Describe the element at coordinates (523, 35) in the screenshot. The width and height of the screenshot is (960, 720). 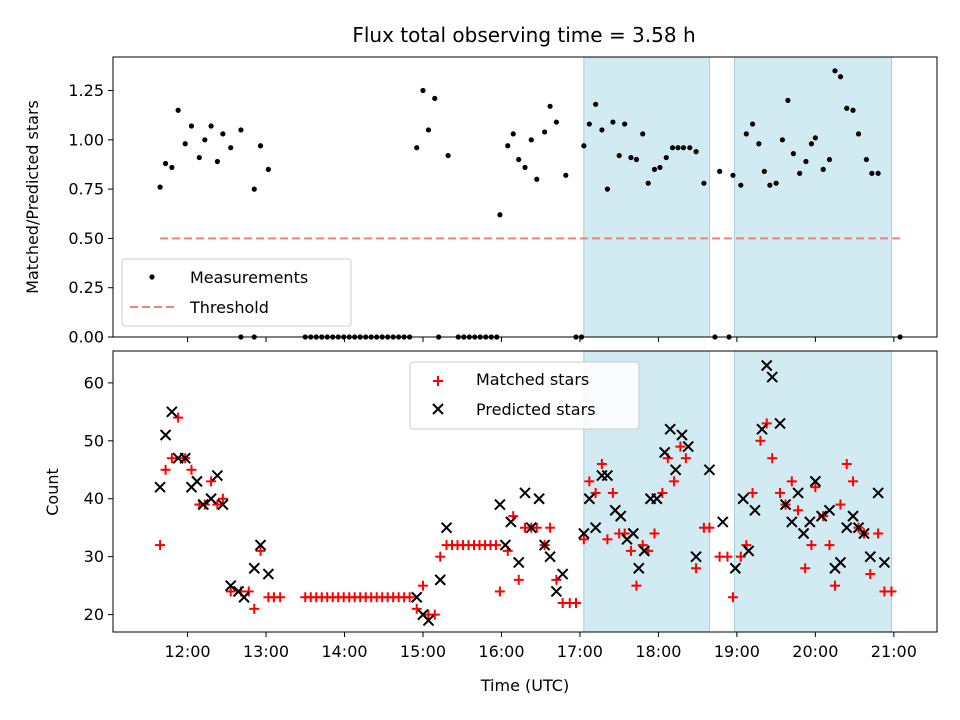
I see `chart-title: Flux total observing time = 3.58 h` at that location.